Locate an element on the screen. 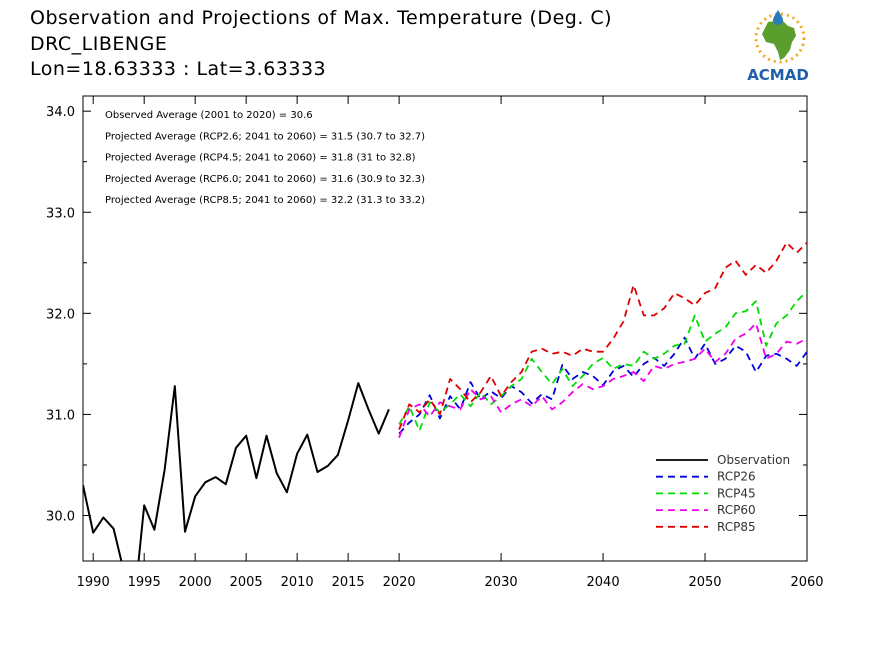 The image size is (879, 659). legend: Observation RCP26 RCP45 RCP60 RCP85 is located at coordinates (723, 493).